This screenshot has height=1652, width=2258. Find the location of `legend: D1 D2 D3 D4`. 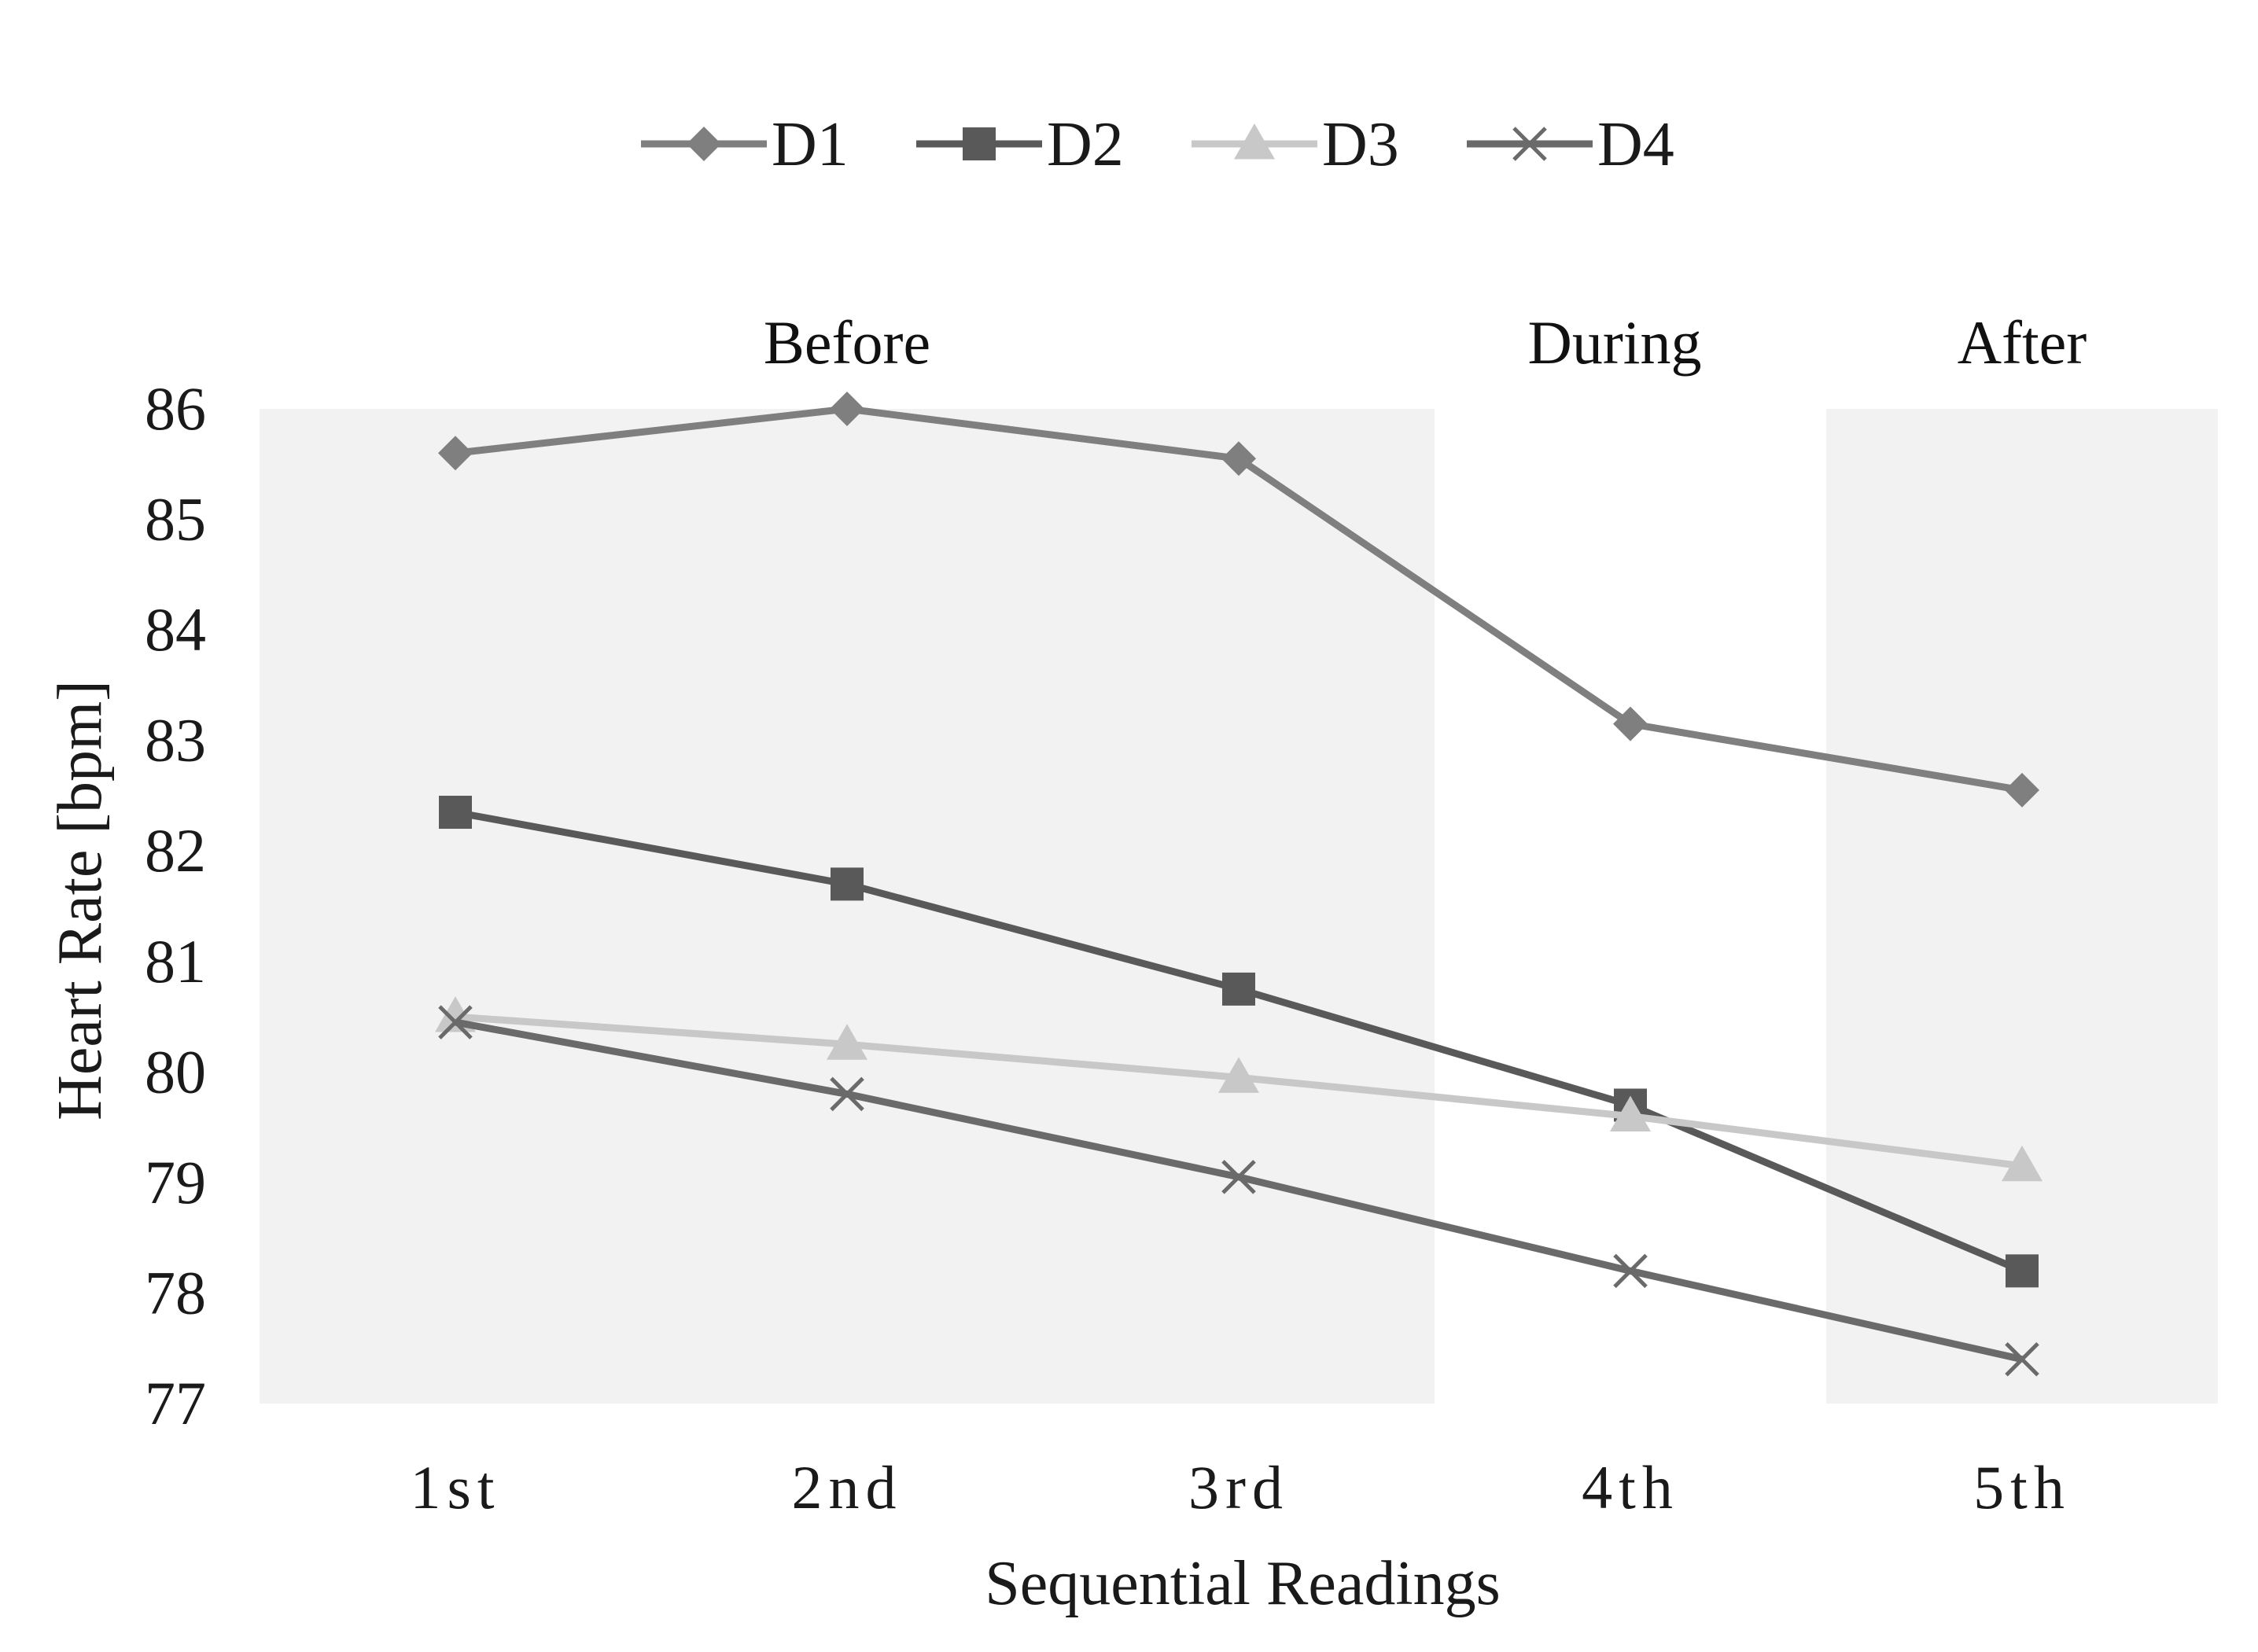

legend: D1 D2 D3 D4 is located at coordinates (1157, 144).